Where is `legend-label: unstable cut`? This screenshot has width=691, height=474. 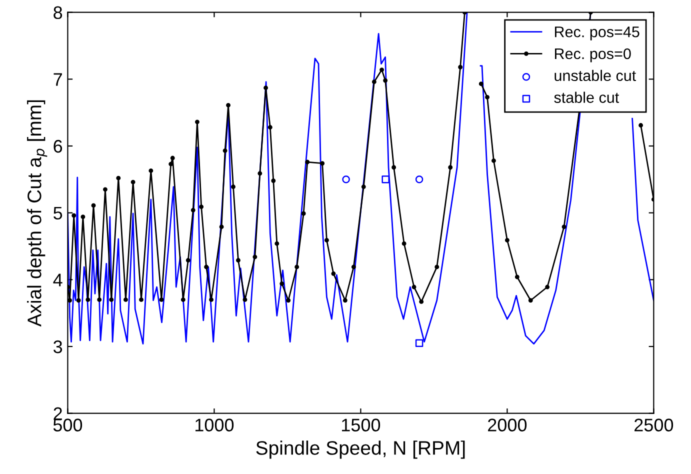 legend-label: unstable cut is located at coordinates (595, 76).